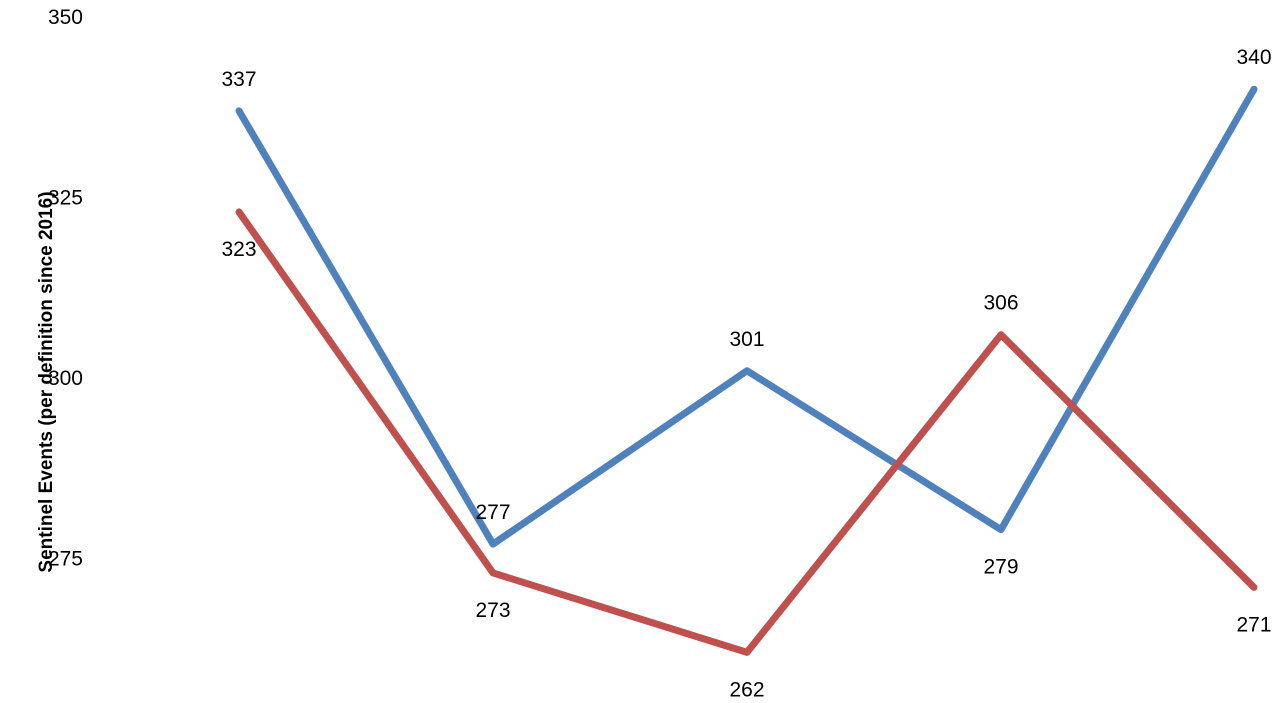  What do you see at coordinates (238, 249) in the screenshot?
I see `data-label-s2-p1: 323` at bounding box center [238, 249].